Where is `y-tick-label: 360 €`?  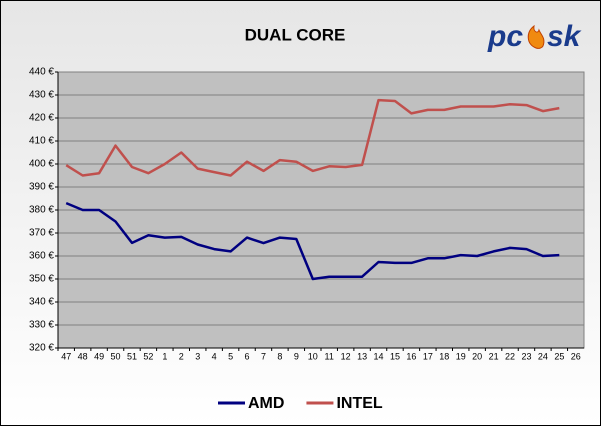 y-tick-label: 360 € is located at coordinates (41, 256).